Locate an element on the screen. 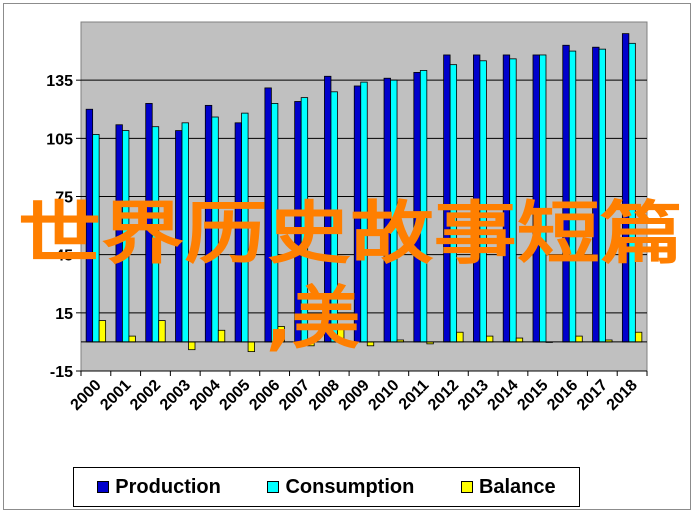  bar-balance-2005 is located at coordinates (251, 347).